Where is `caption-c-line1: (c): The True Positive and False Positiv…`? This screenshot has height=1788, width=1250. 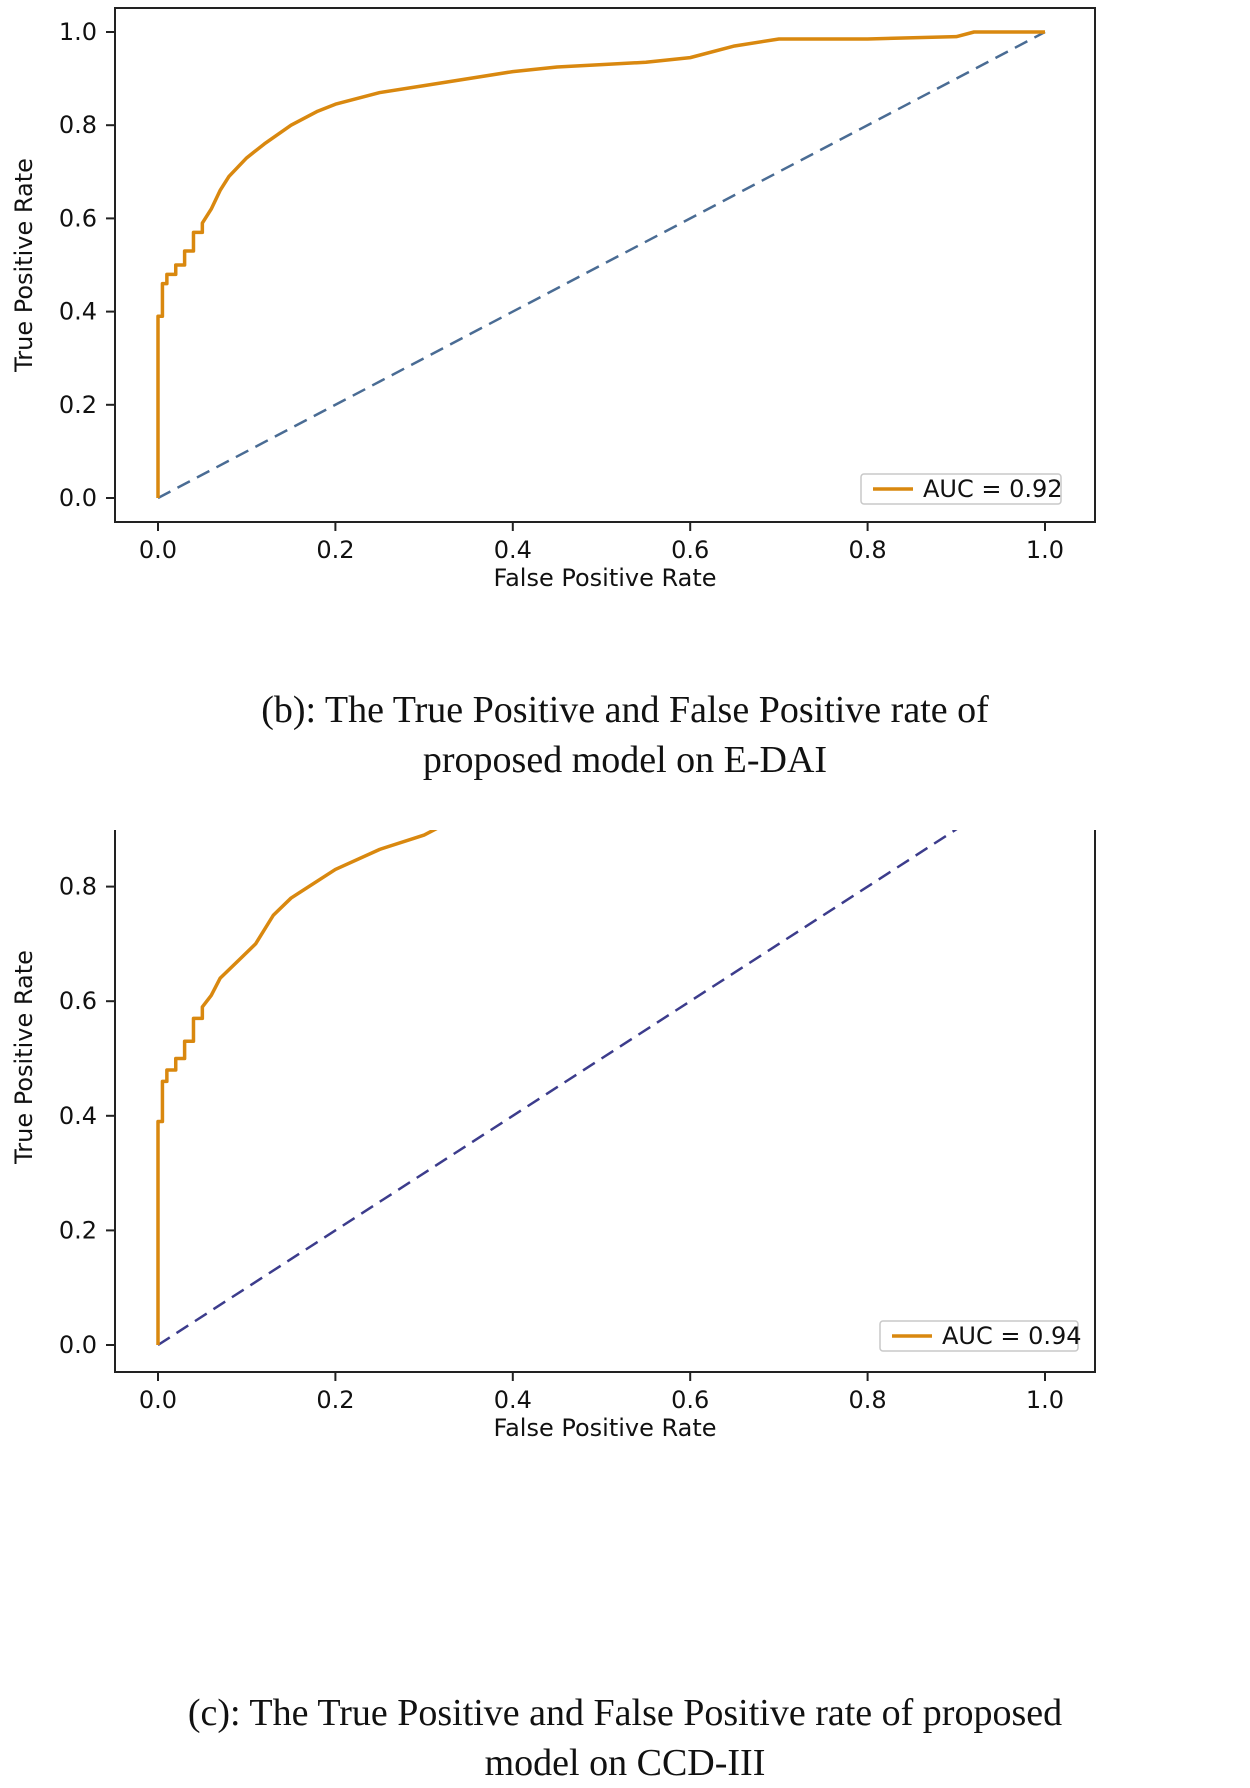
caption-c-line1: (c): The True Positive and False Positiv… is located at coordinates (625, 1713).